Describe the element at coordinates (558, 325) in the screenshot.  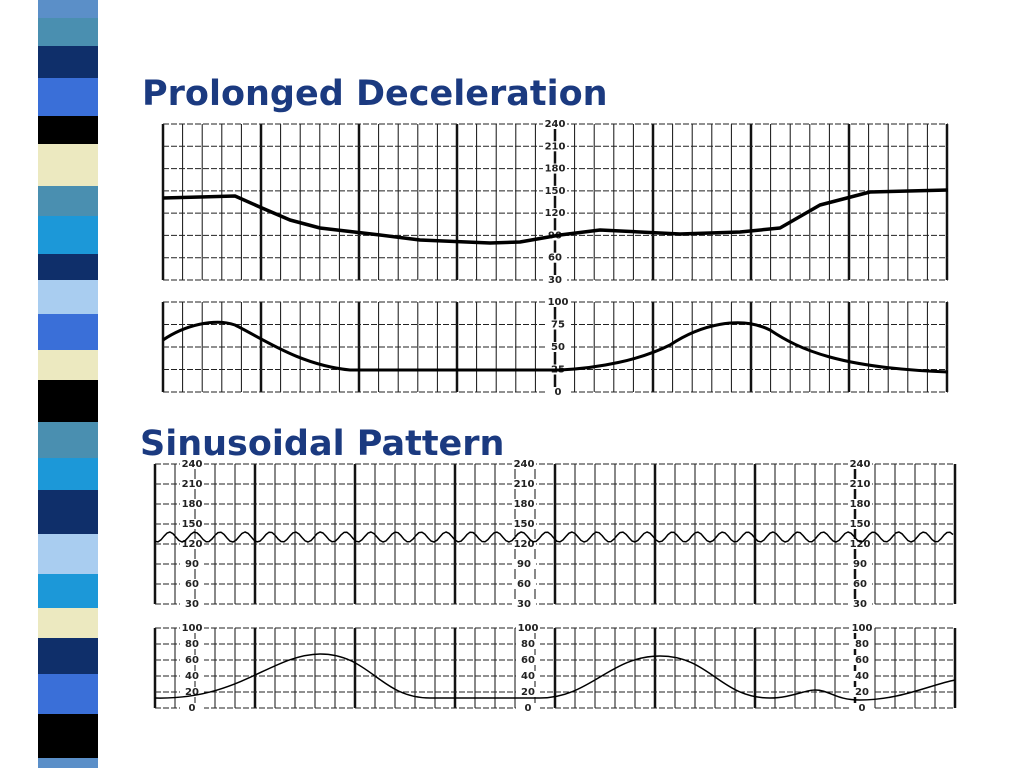
I see `scale-label: 75` at that location.